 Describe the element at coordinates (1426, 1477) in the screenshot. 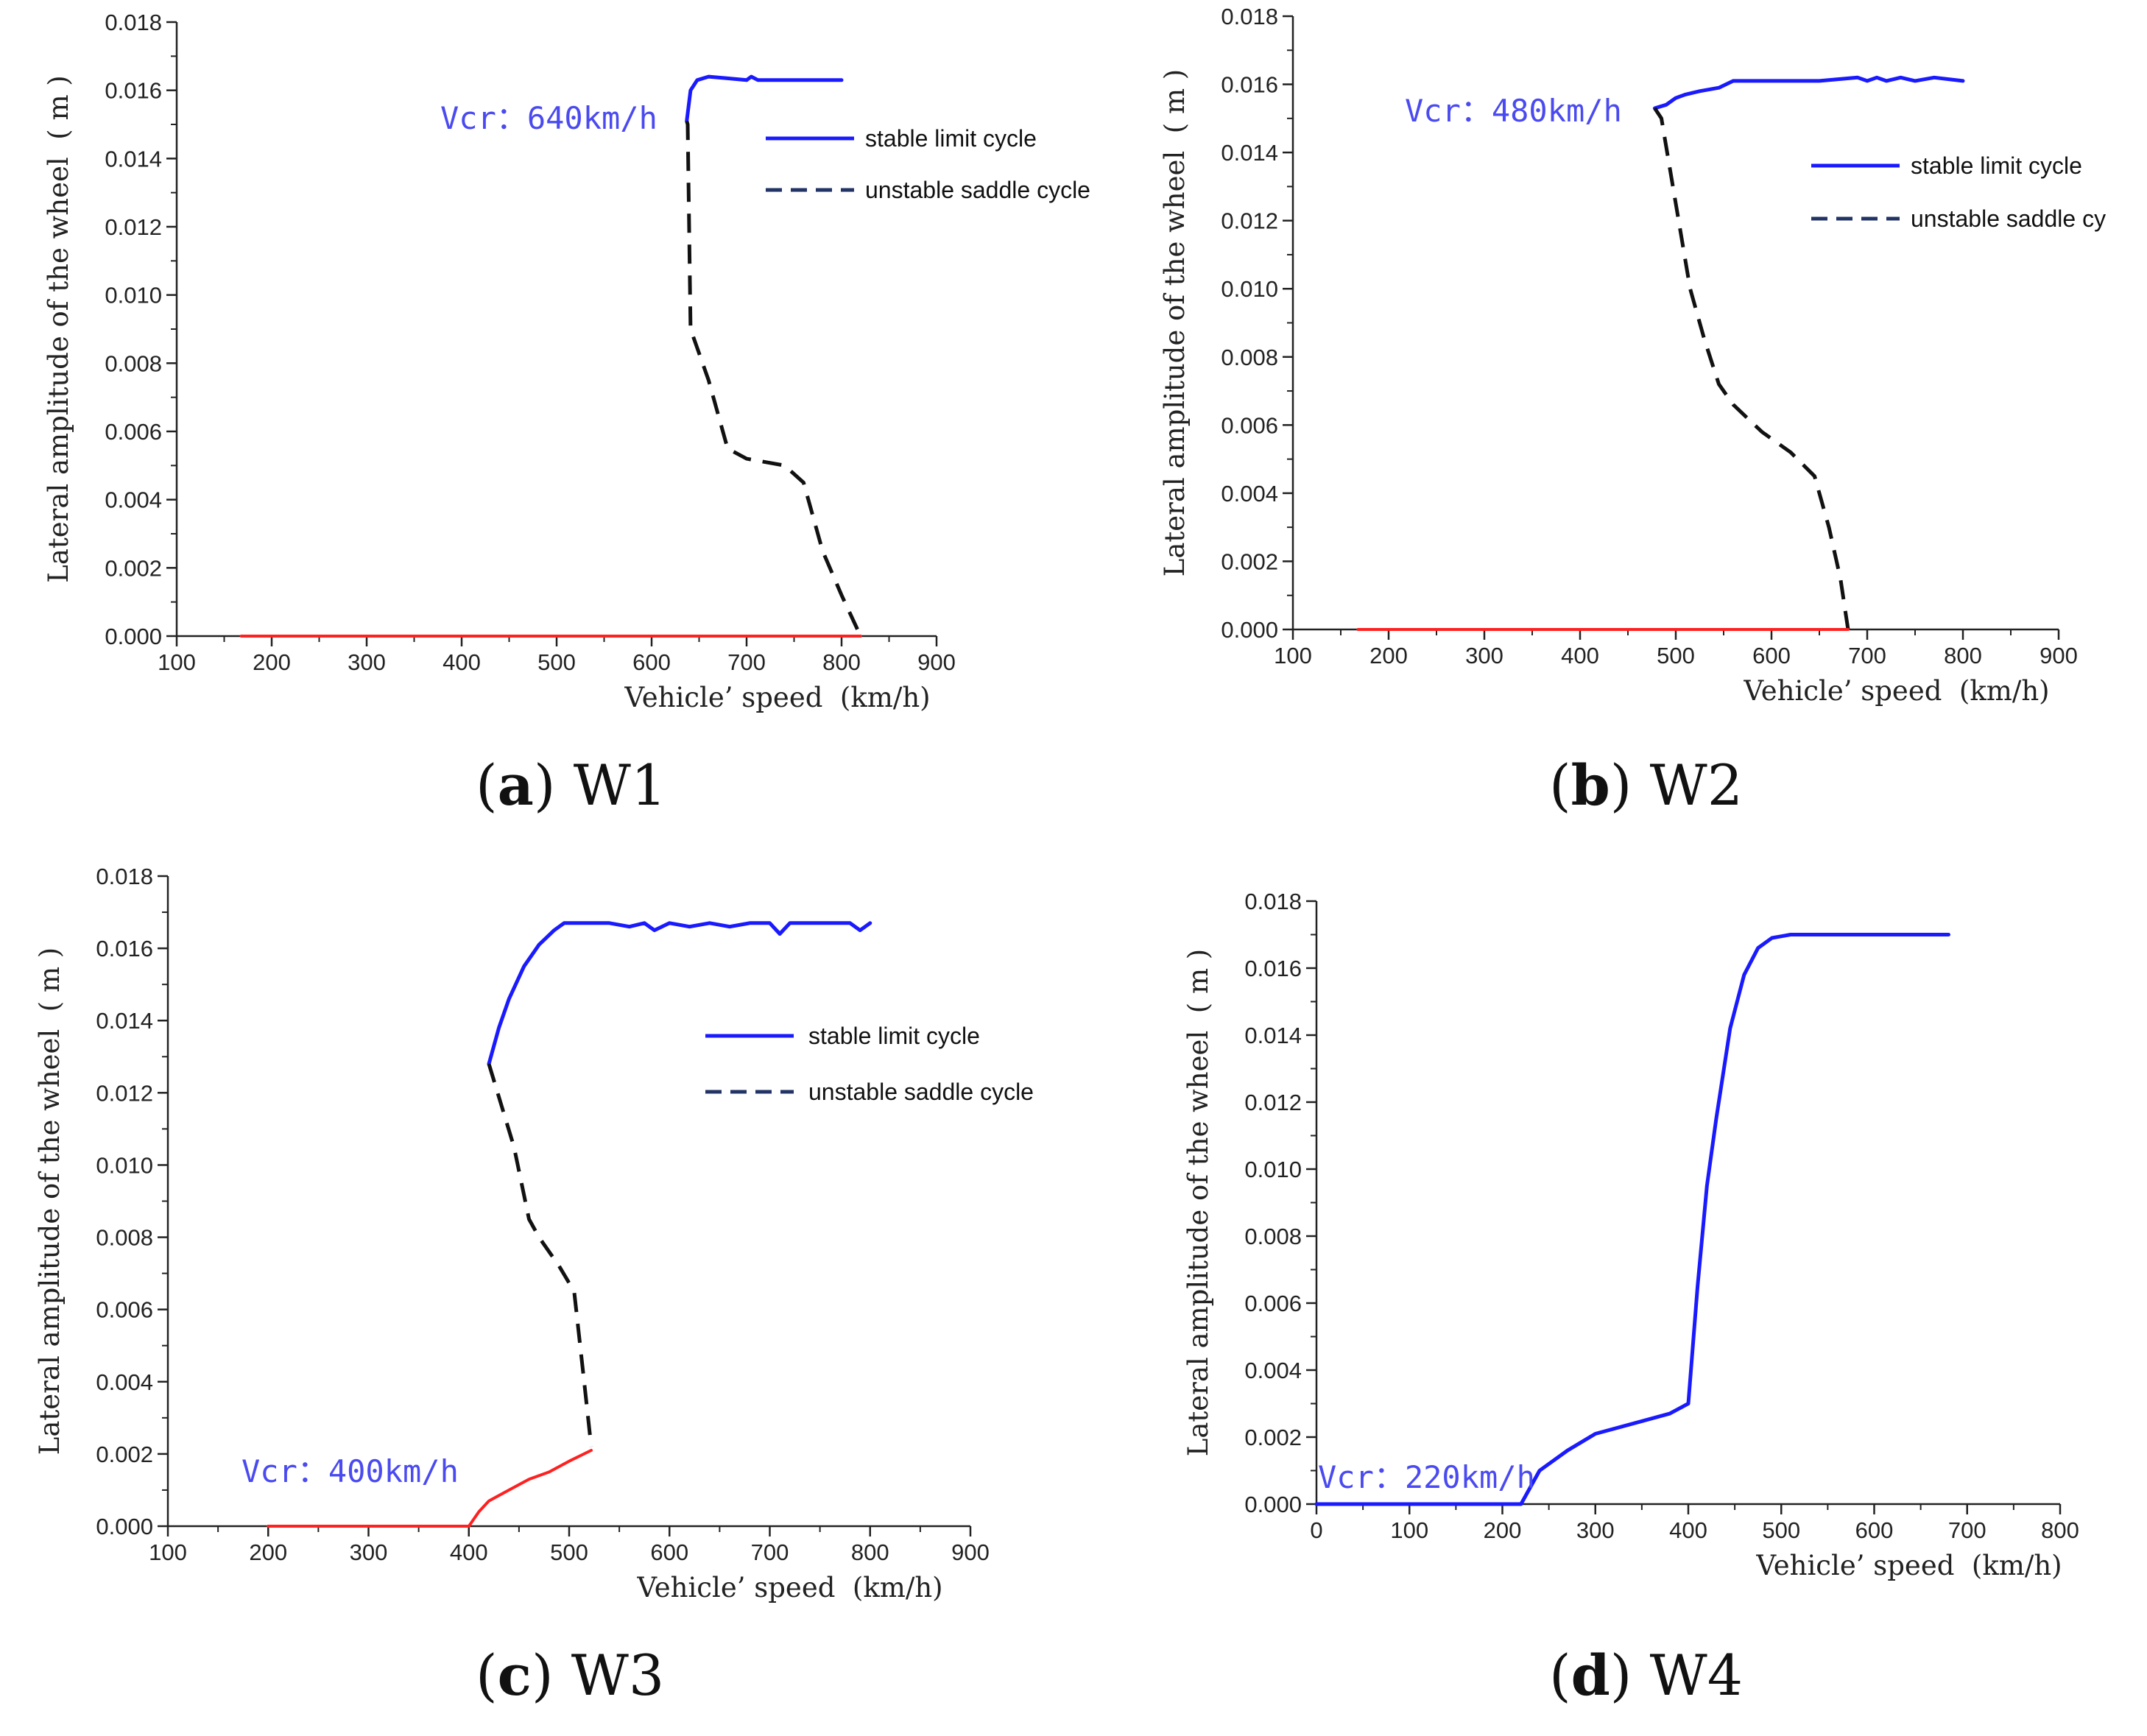

I see `vcr-annotation: Vcr：220km/h` at that location.